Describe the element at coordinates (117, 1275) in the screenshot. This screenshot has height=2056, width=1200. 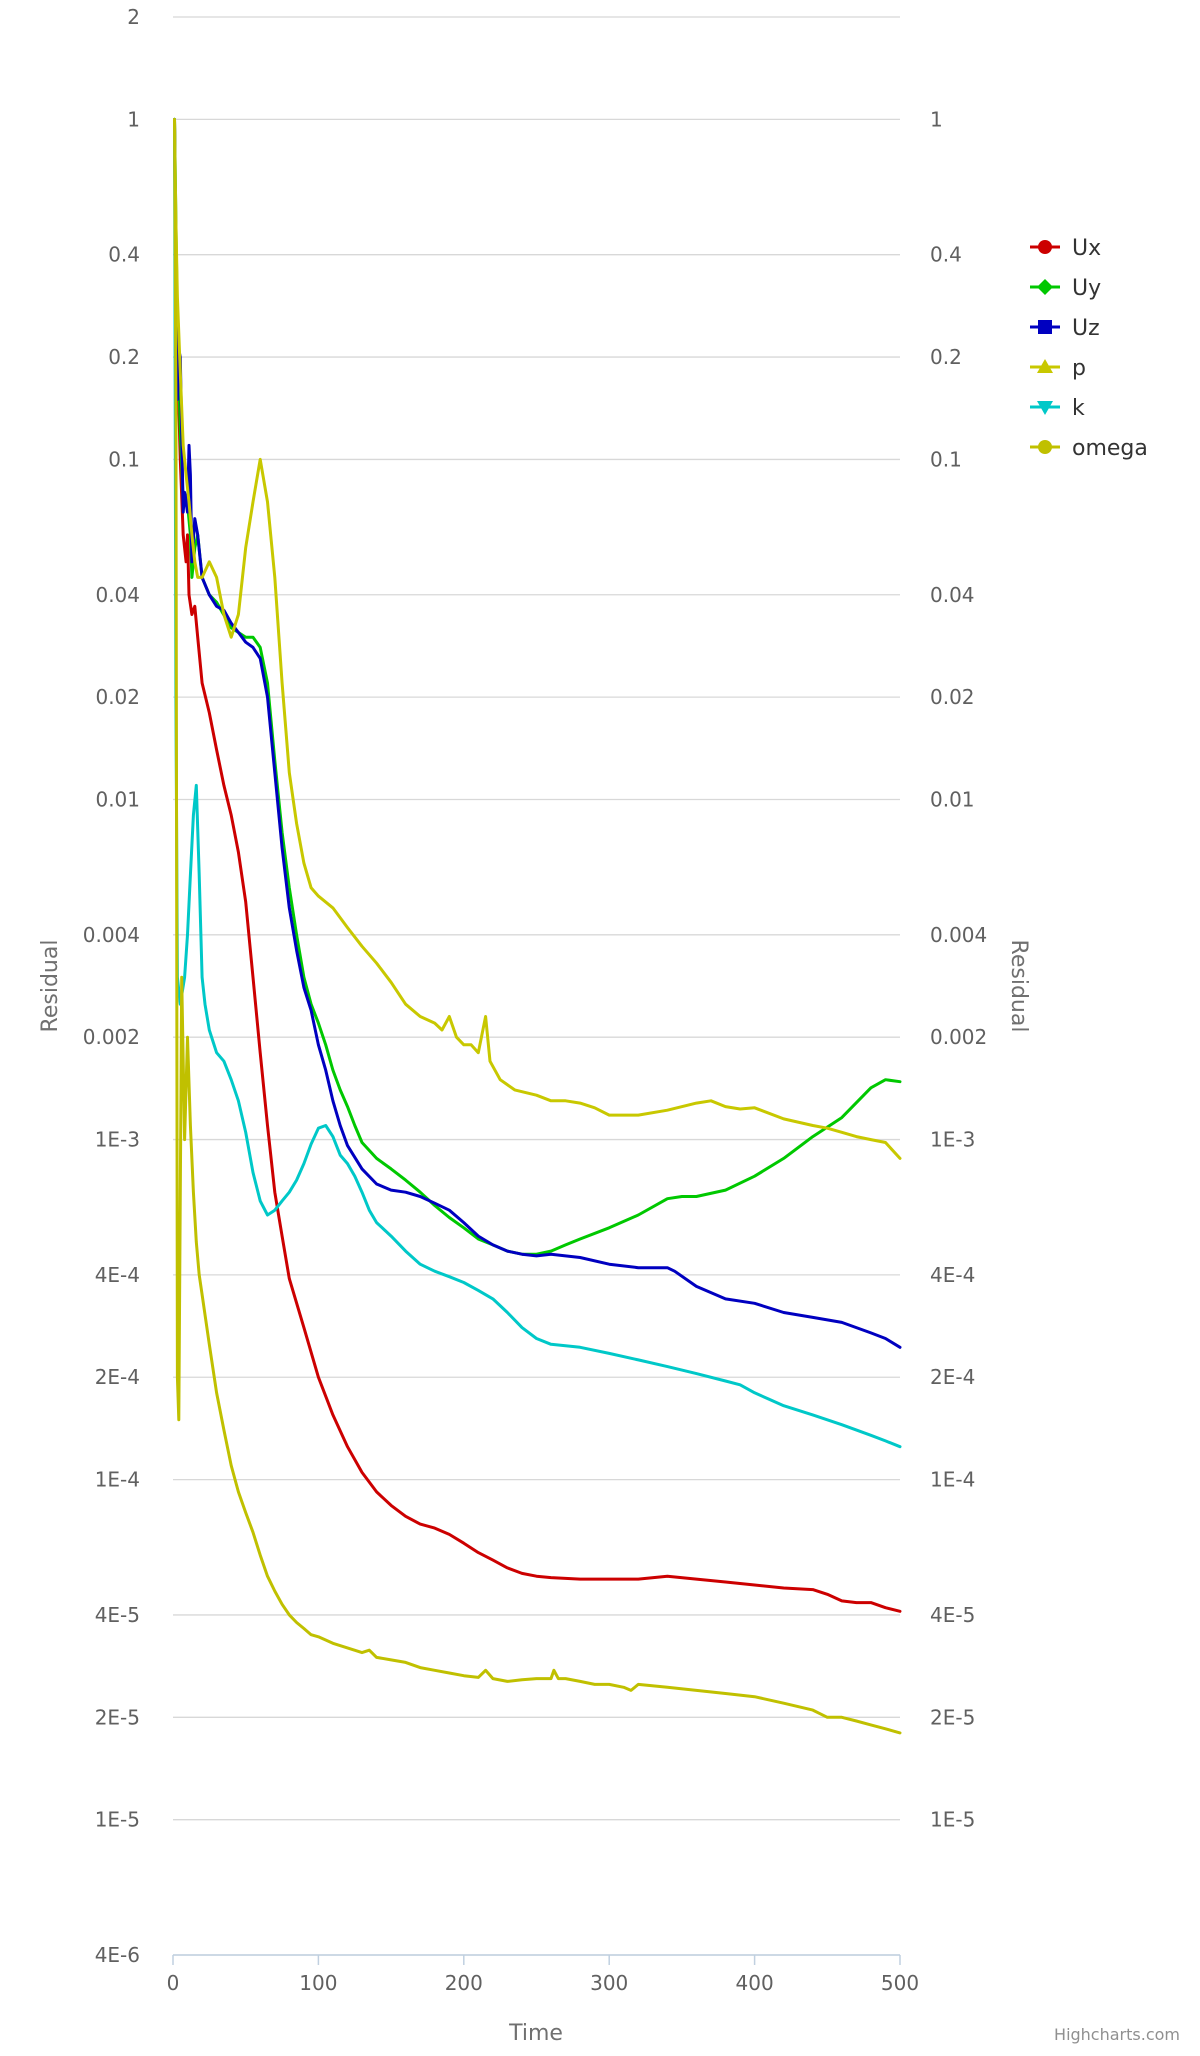
I see `y-tick-label-left: 4E-4` at that location.